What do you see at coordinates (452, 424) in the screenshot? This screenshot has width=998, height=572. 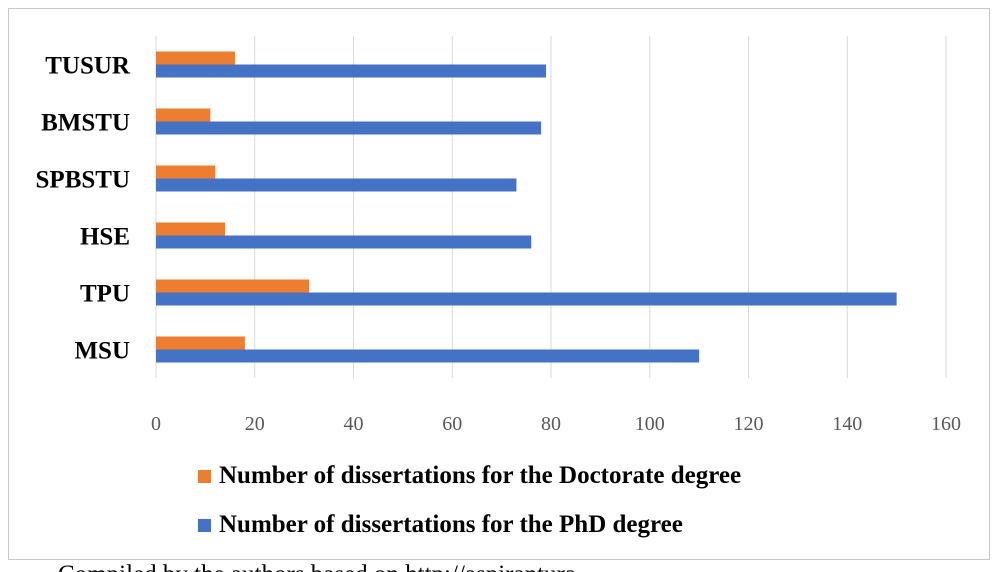 I see `x-tick-label-60: 60` at bounding box center [452, 424].